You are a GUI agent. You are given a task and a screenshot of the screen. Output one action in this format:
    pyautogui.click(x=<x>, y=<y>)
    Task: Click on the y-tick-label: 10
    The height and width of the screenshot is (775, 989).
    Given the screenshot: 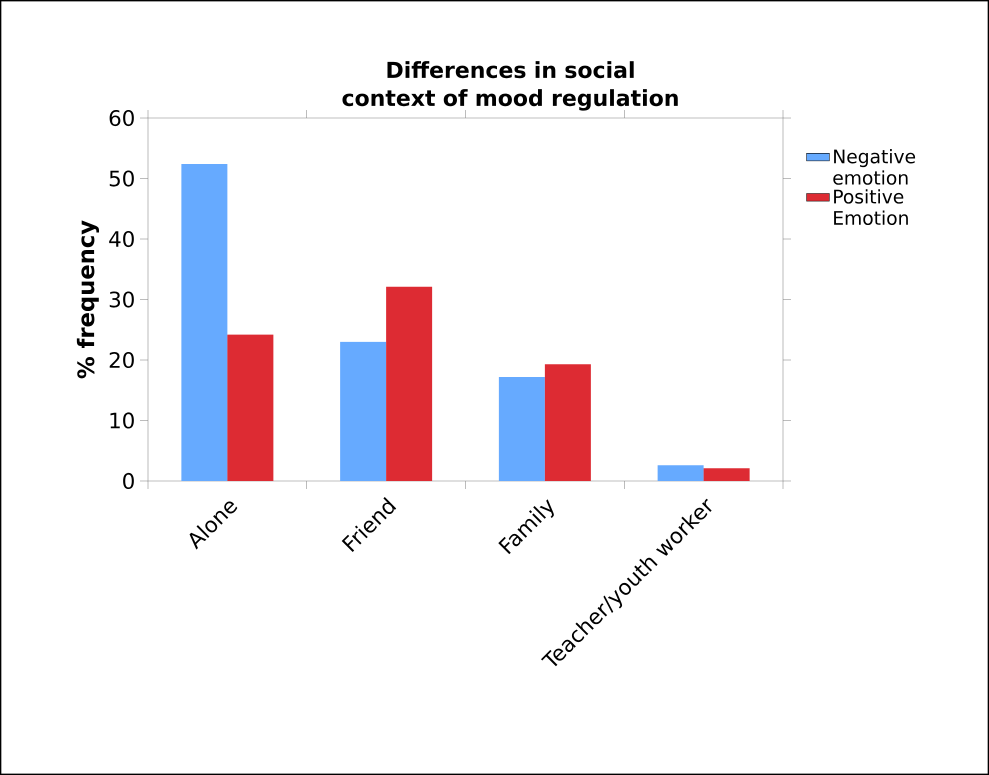 What is the action you would take?
    pyautogui.click(x=122, y=420)
    